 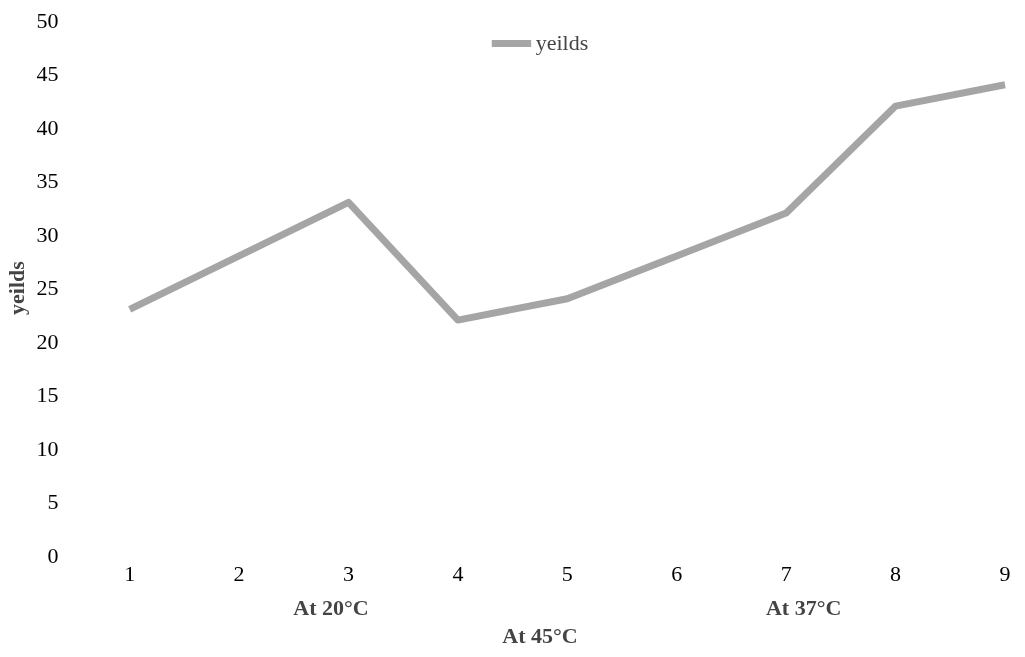 I want to click on legend-label: yeilds, so click(x=562, y=43).